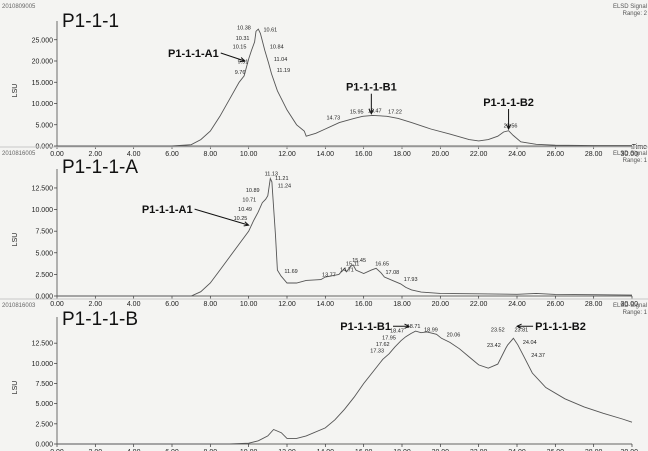 The width and height of the screenshot is (648, 451). I want to click on panel-title: P1-1-1-A, so click(100, 167).